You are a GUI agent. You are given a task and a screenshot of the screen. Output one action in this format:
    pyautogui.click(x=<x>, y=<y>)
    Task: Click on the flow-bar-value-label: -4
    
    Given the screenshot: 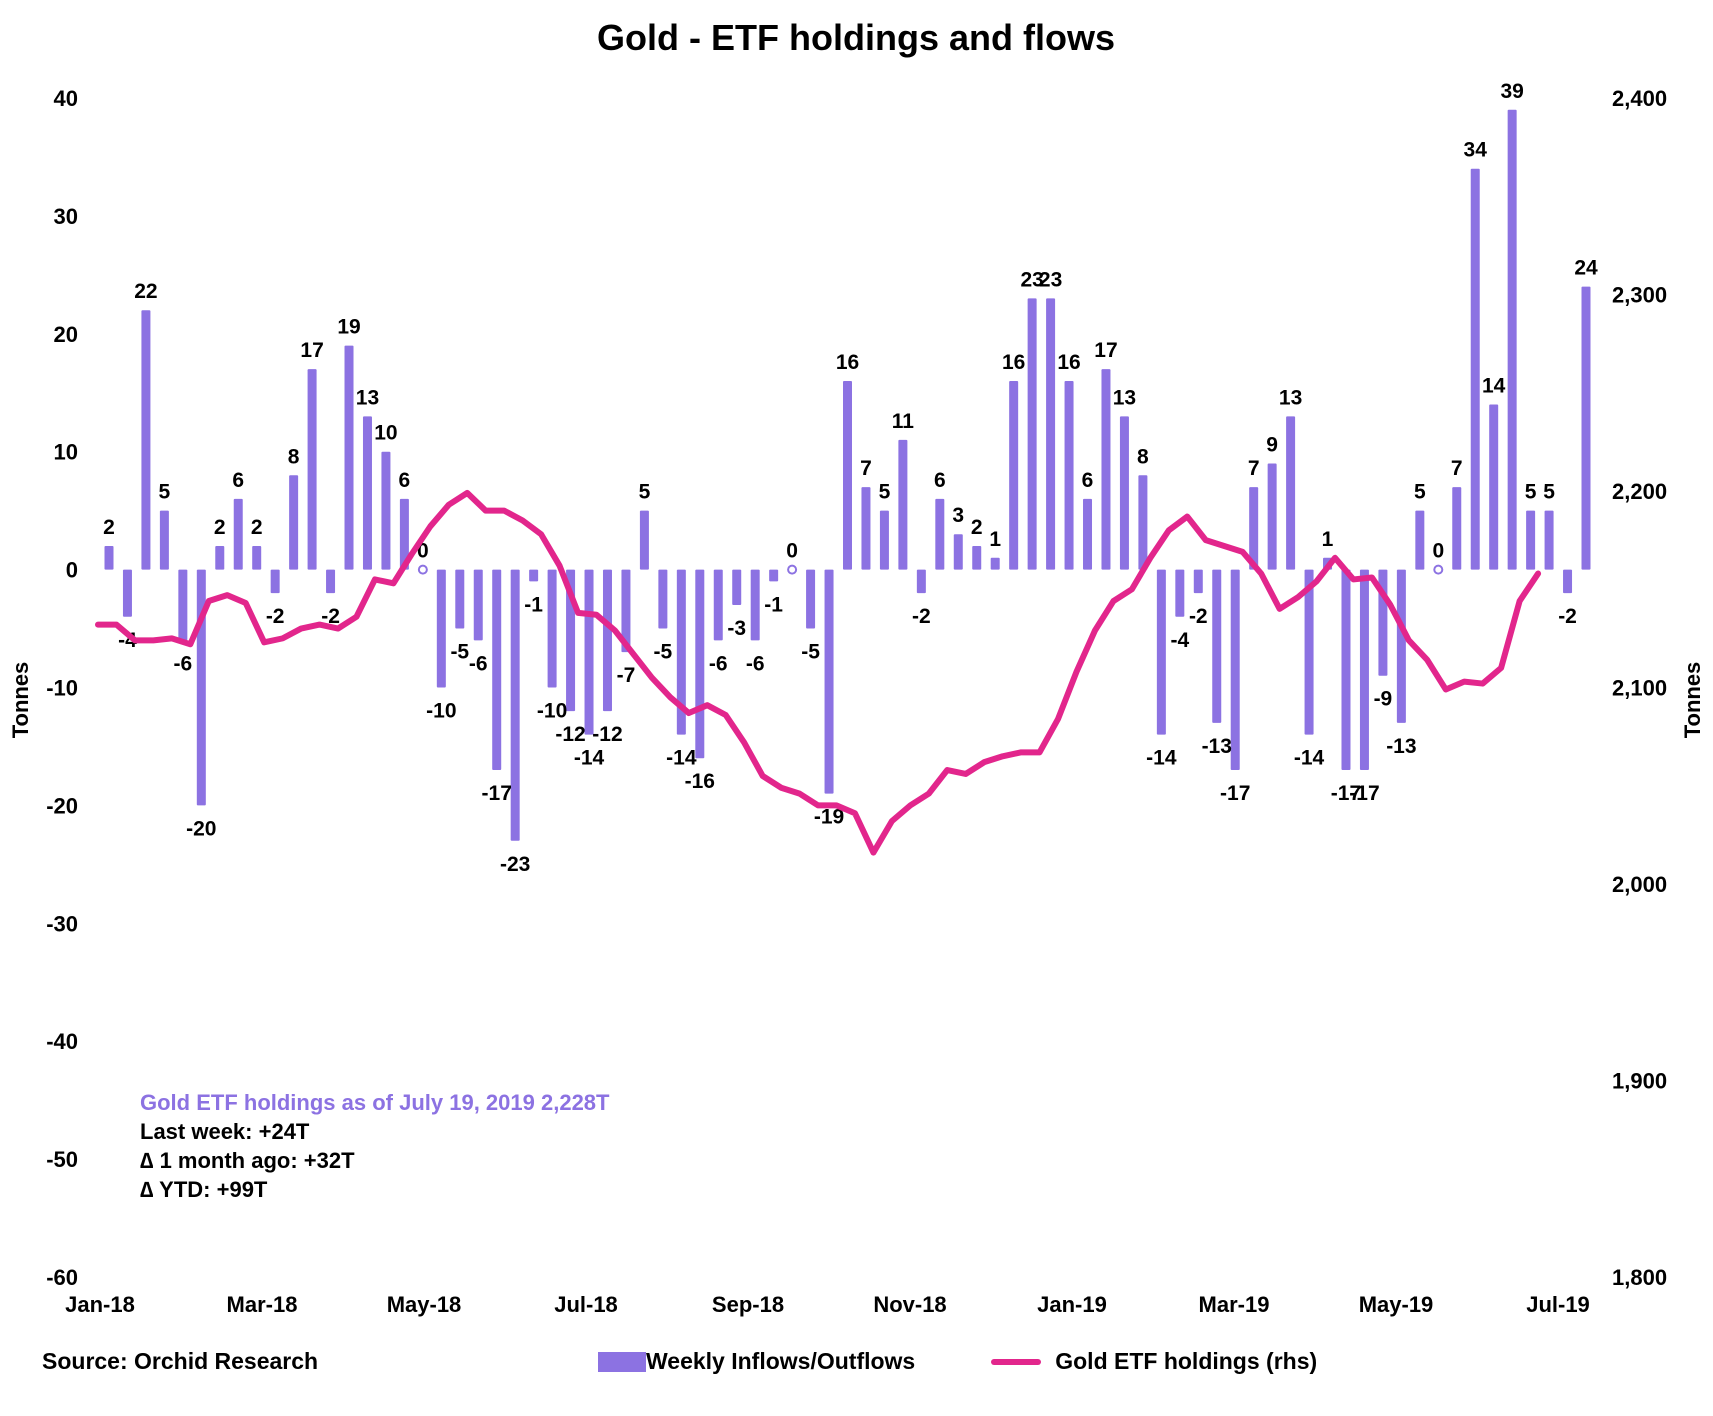 What is the action you would take?
    pyautogui.click(x=1179, y=640)
    